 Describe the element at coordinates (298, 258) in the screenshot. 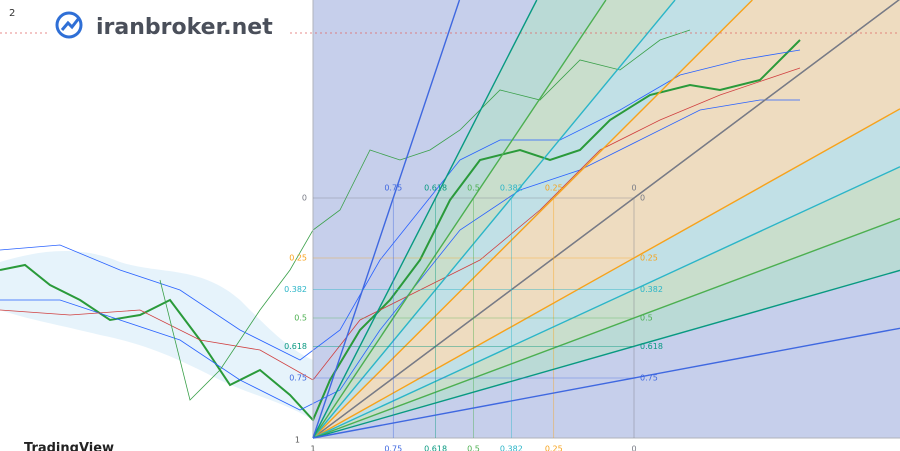

I see `level-label-left: 0.25` at that location.